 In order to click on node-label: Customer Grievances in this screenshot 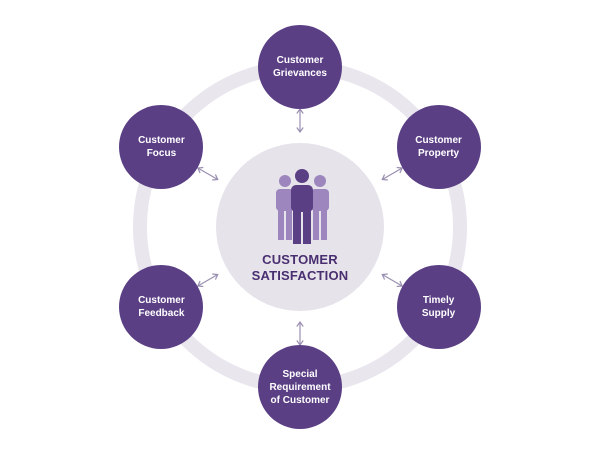, I will do `click(300, 67)`.